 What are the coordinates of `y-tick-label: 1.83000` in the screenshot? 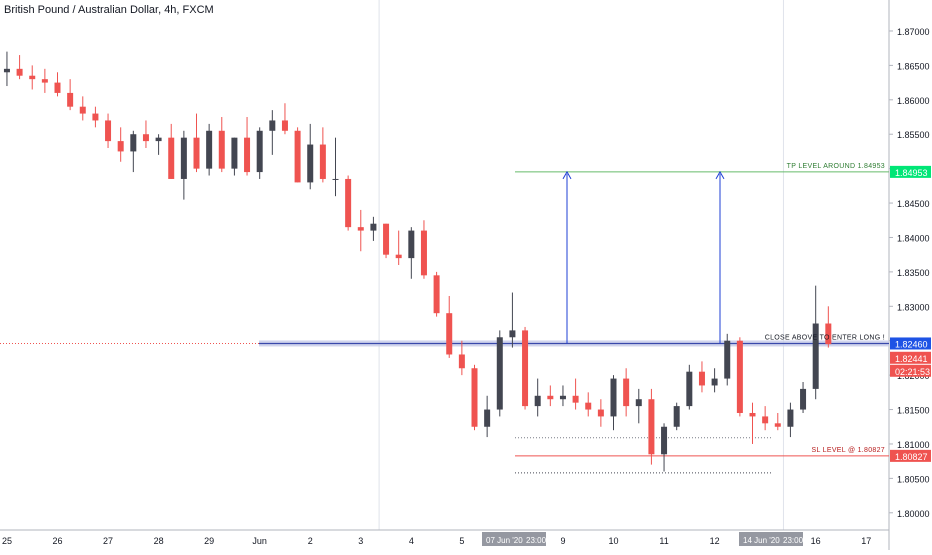 It's located at (913, 307).